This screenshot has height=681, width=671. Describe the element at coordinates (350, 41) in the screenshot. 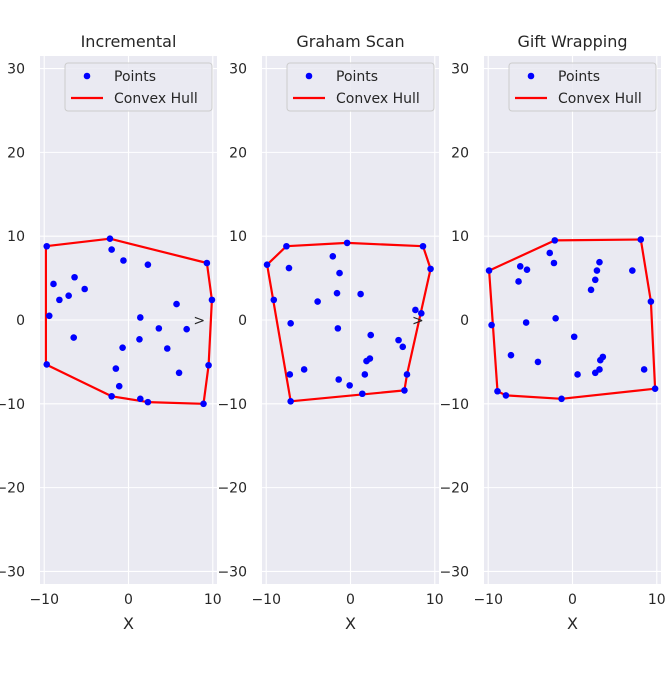

I see `subplot-title: Graham Scan` at that location.